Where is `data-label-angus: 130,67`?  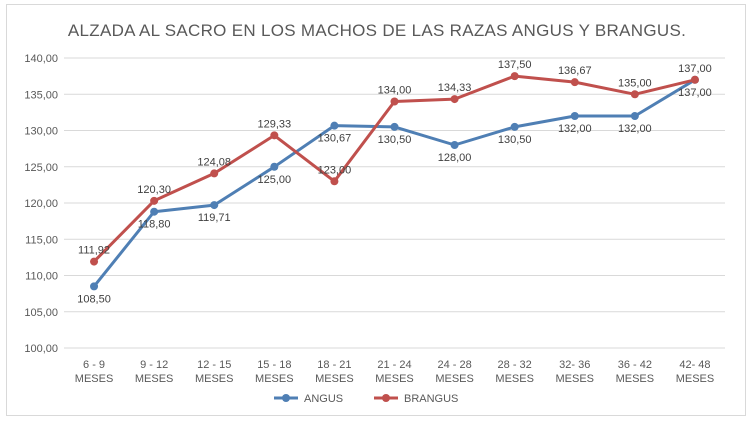 data-label-angus: 130,67 is located at coordinates (335, 139).